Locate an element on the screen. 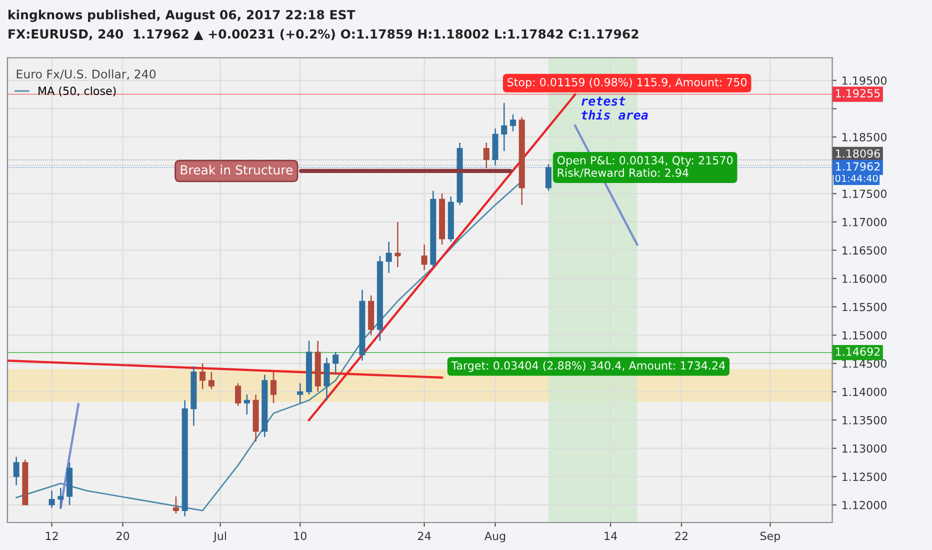 This screenshot has height=550, width=932. ref-line-label: 1.14692 is located at coordinates (858, 351).